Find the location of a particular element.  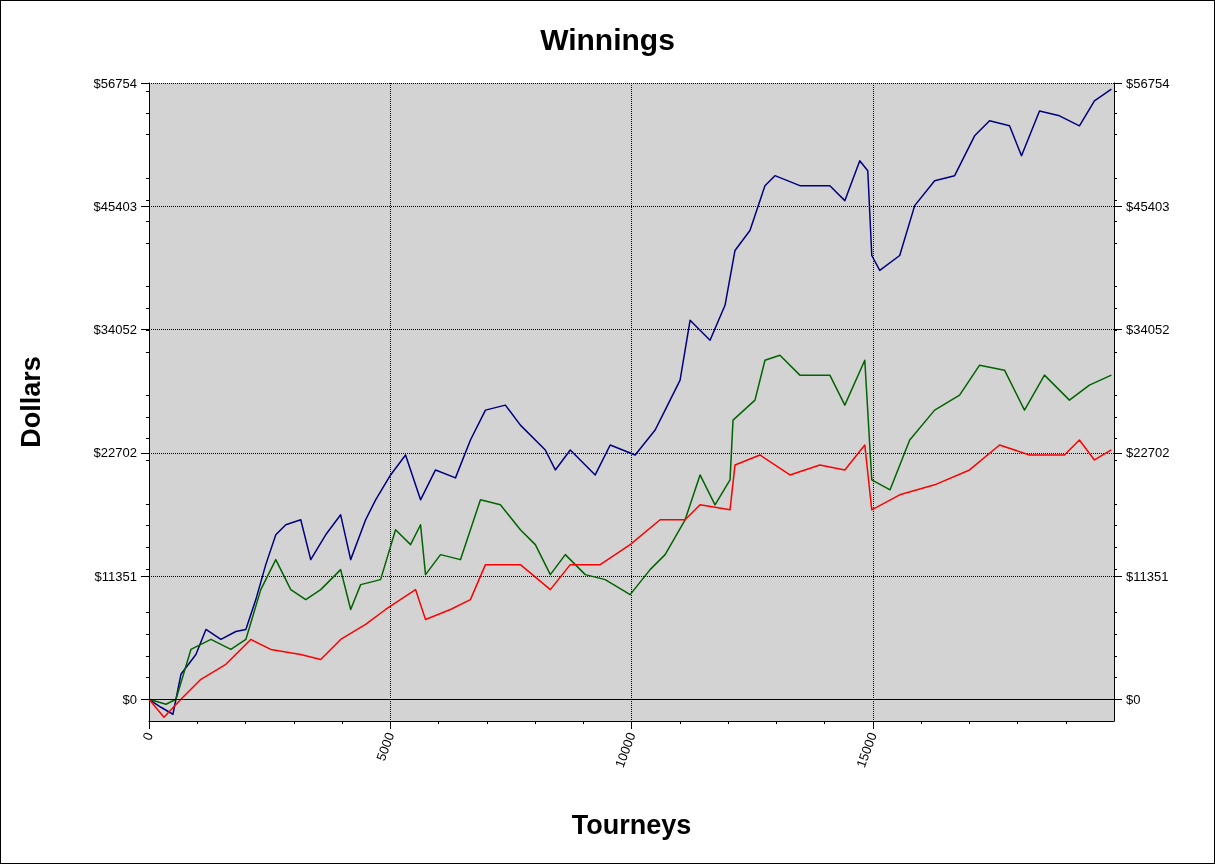

y2-tick-label: $22702 is located at coordinates (1148, 453).